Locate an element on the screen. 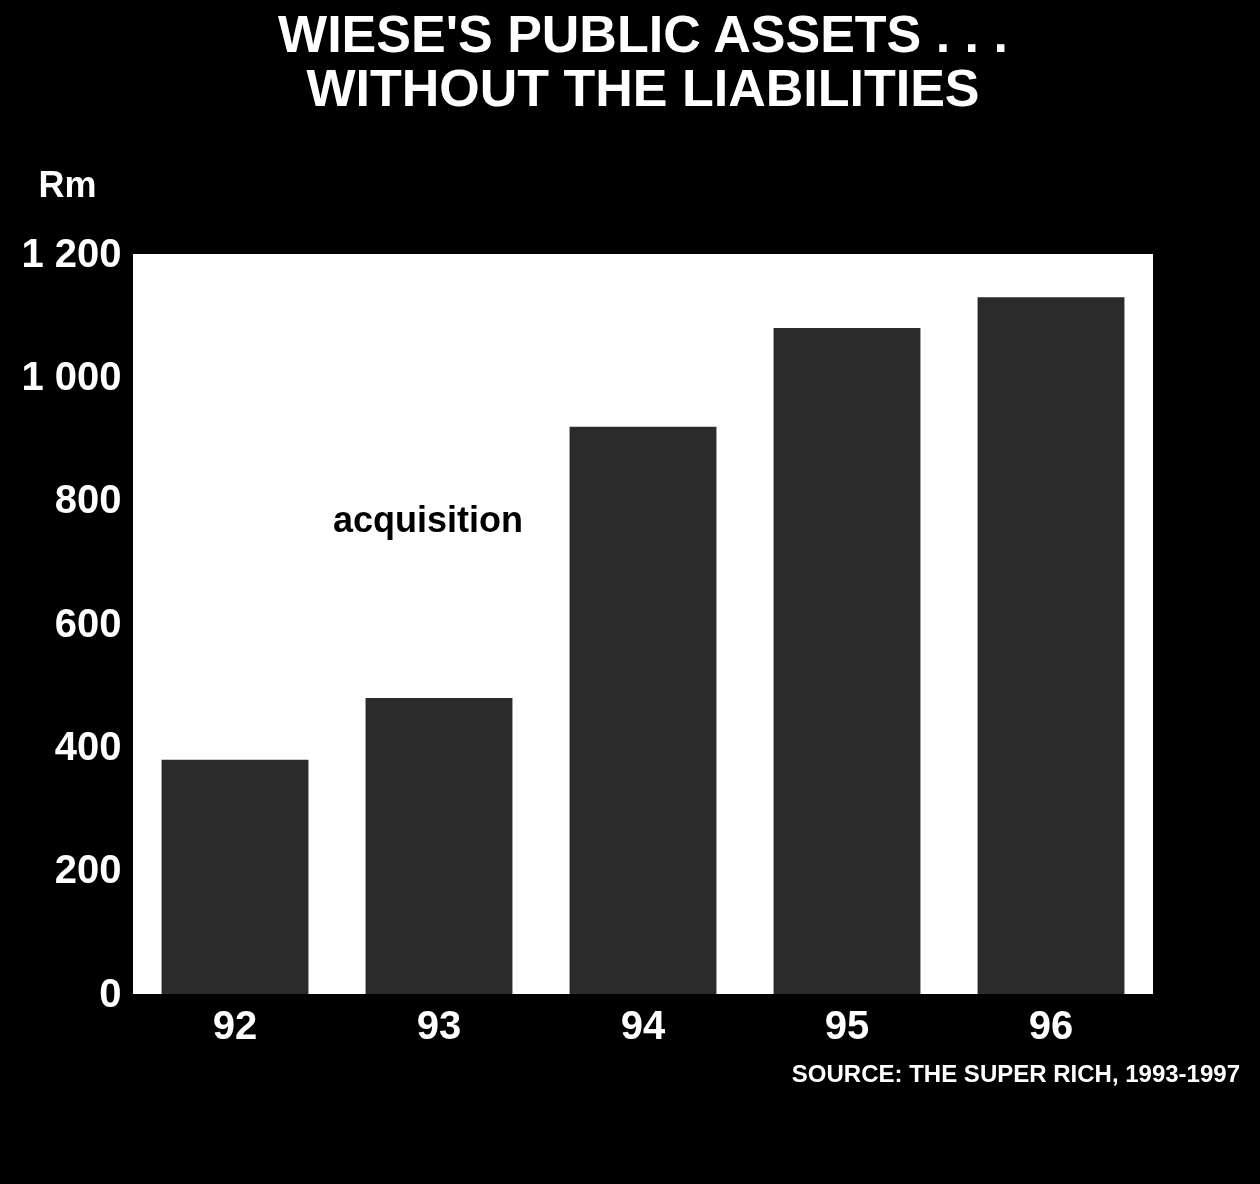  x-tick-label: 92 is located at coordinates (235, 1024).